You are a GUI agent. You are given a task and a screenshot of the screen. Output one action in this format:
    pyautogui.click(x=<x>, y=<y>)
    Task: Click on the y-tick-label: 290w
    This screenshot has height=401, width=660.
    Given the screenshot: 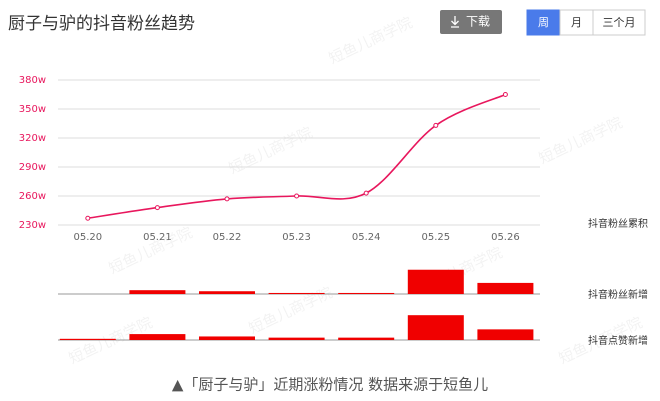 What is the action you would take?
    pyautogui.click(x=32, y=167)
    